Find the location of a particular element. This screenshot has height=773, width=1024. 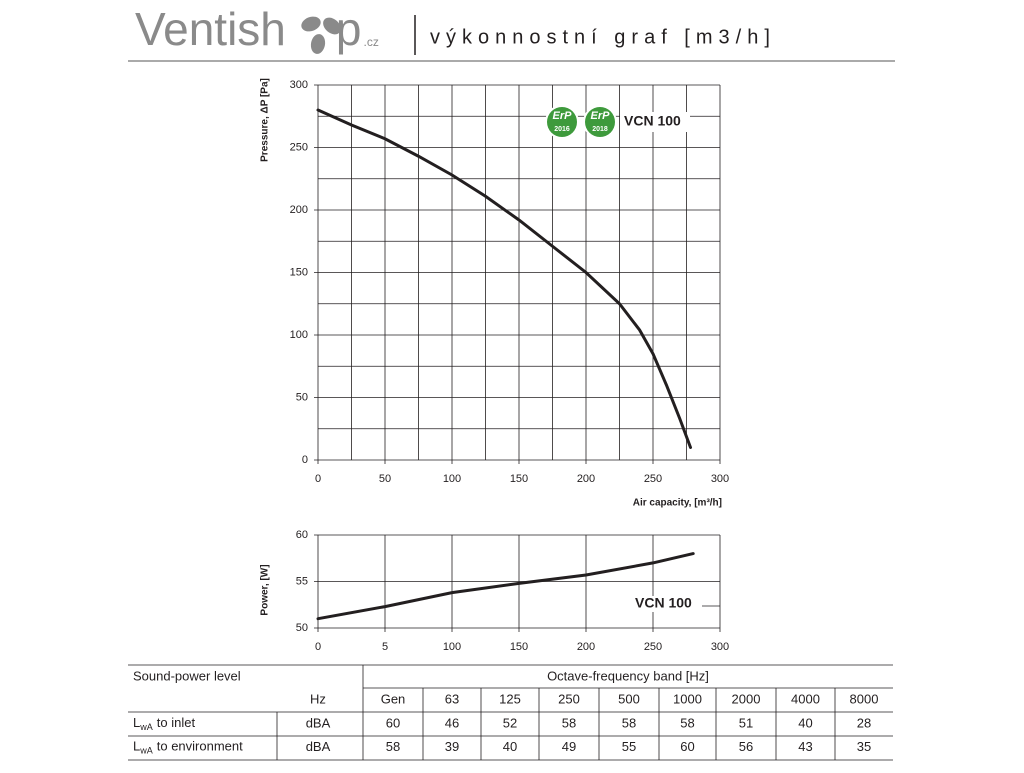

curve is located at coordinates (505, 586).